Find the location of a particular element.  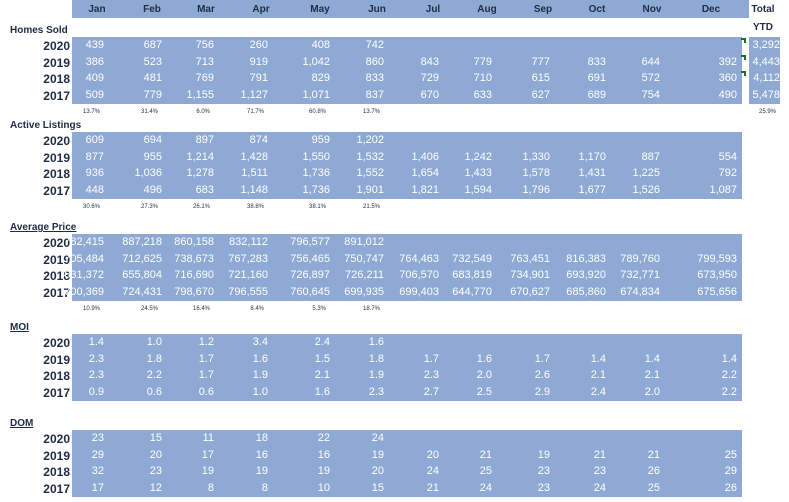

data-cell: 1.5 is located at coordinates (322, 358).